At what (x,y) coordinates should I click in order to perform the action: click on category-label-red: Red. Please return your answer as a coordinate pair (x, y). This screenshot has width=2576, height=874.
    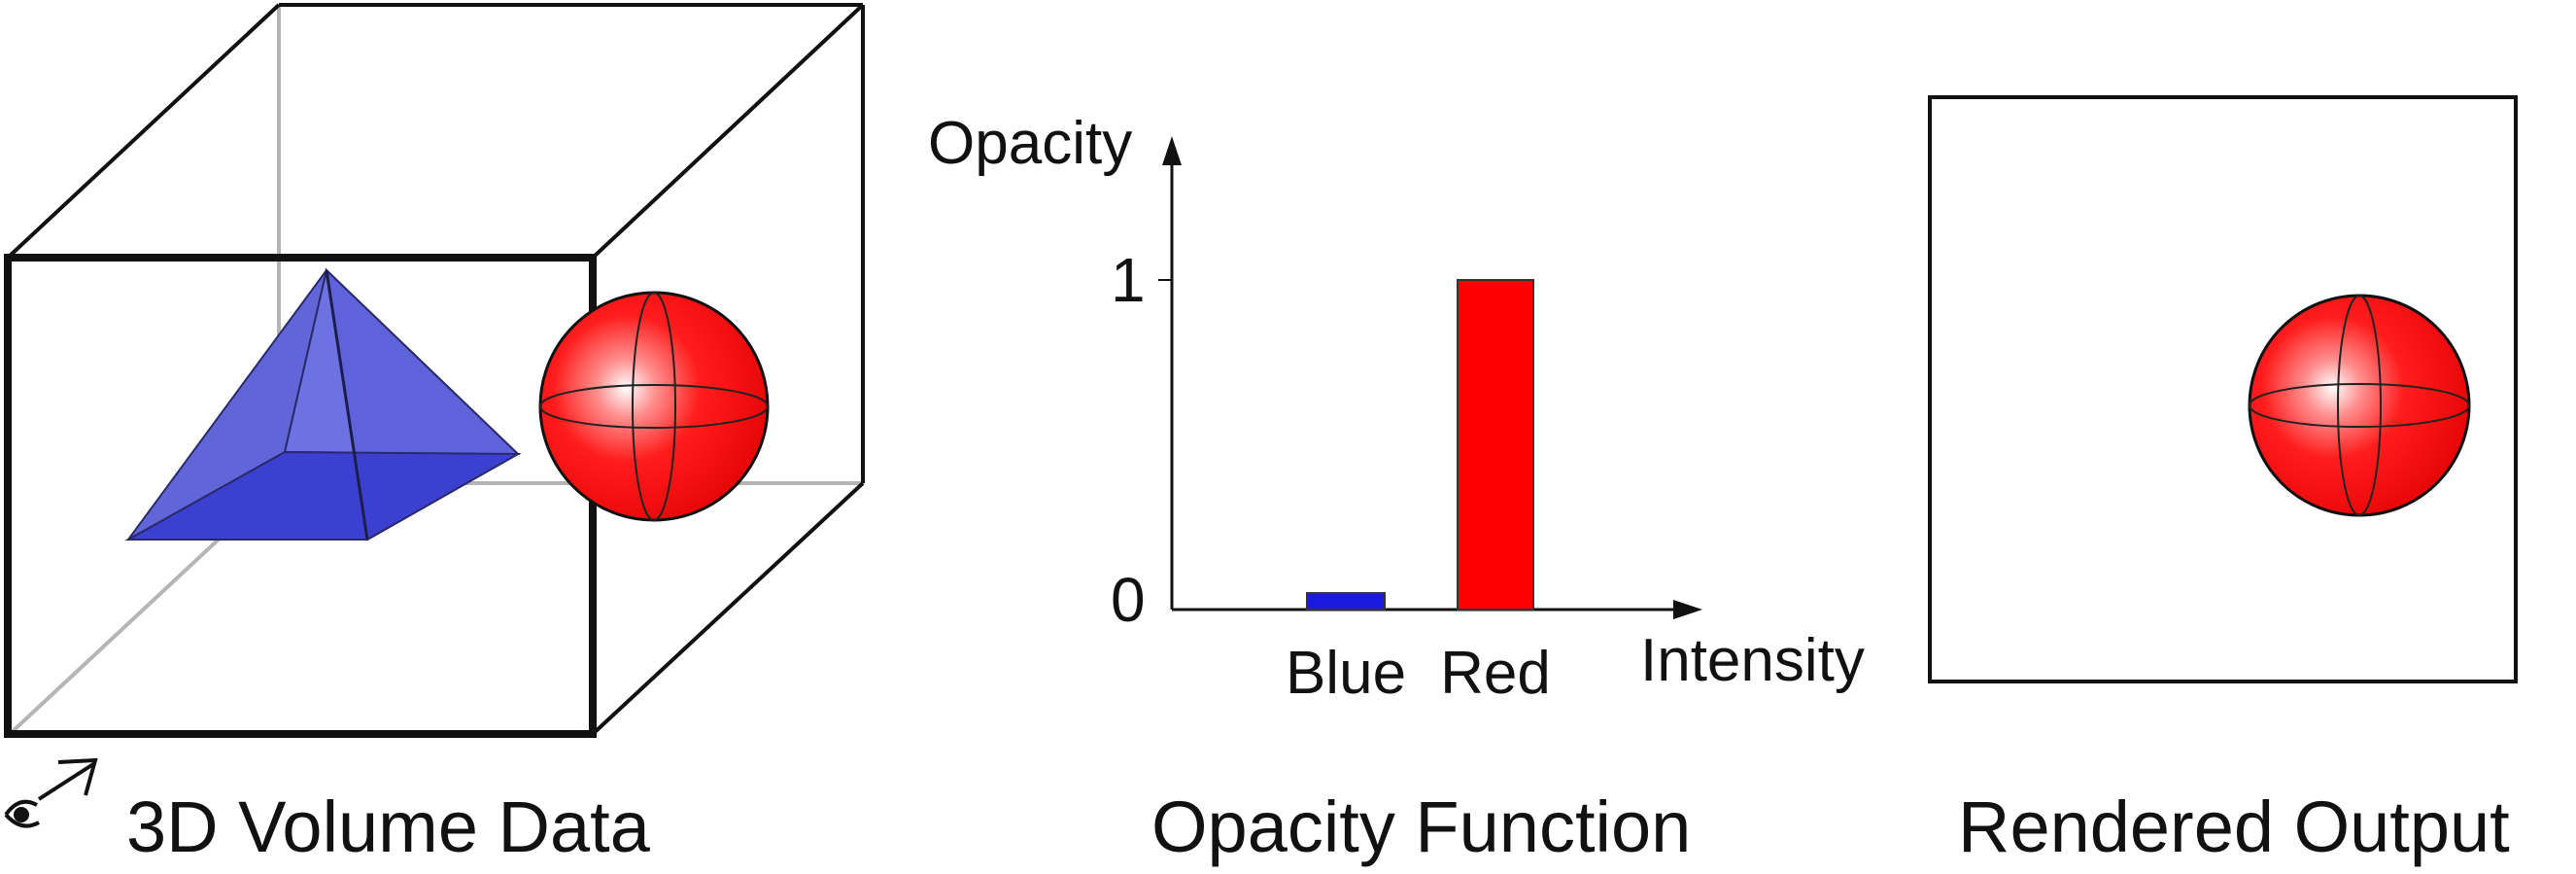
    Looking at the image, I should click on (1495, 673).